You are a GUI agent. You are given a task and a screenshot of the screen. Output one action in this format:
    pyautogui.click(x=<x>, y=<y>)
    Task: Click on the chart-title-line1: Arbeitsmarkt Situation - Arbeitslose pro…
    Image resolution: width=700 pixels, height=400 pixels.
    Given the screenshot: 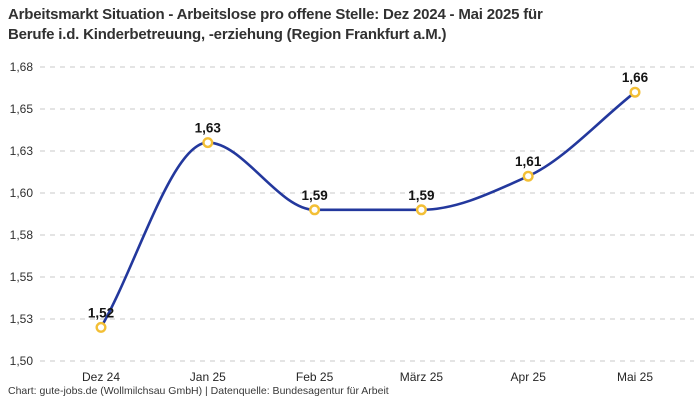 What is the action you would take?
    pyautogui.click(x=275, y=14)
    